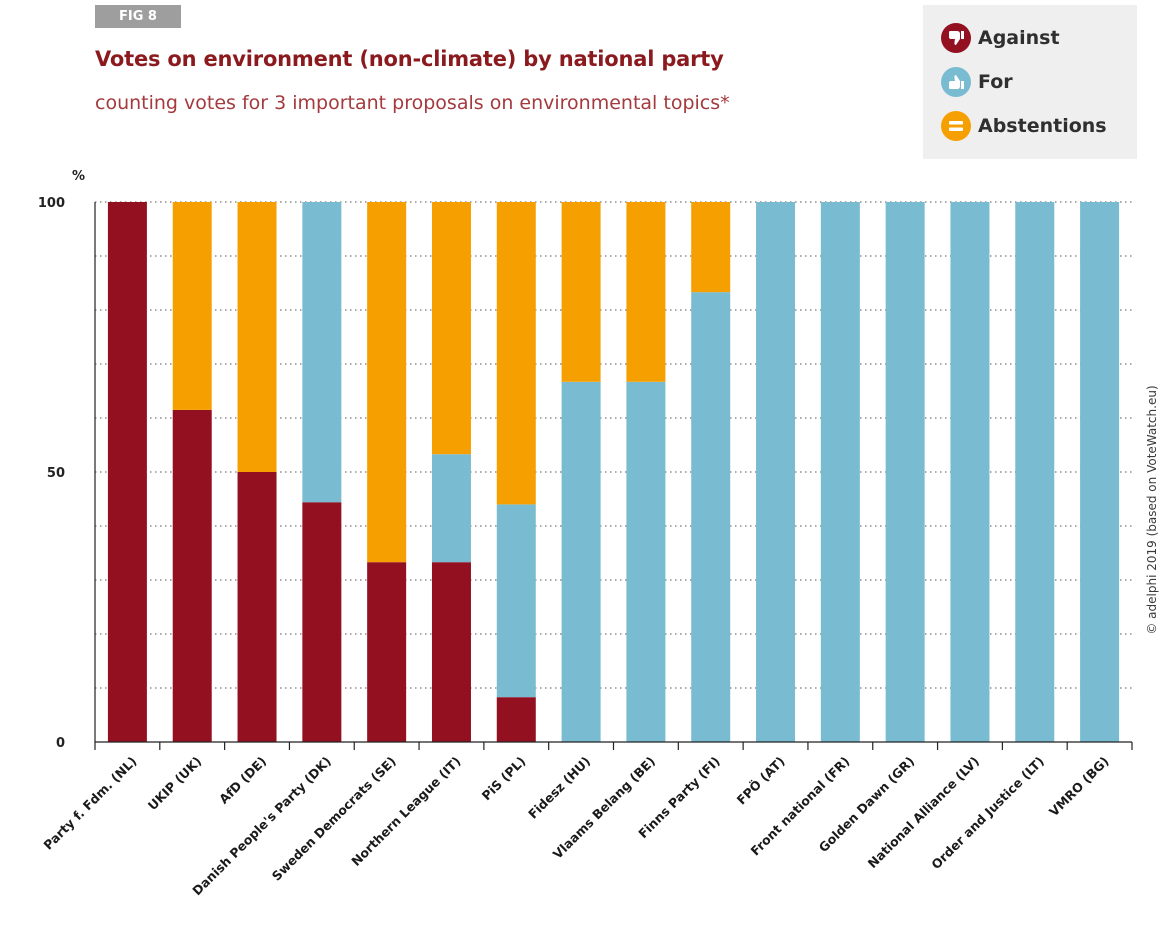 This screenshot has width=1165, height=933. I want to click on x-tick-label: Sweden Democrats (SE), so click(334, 819).